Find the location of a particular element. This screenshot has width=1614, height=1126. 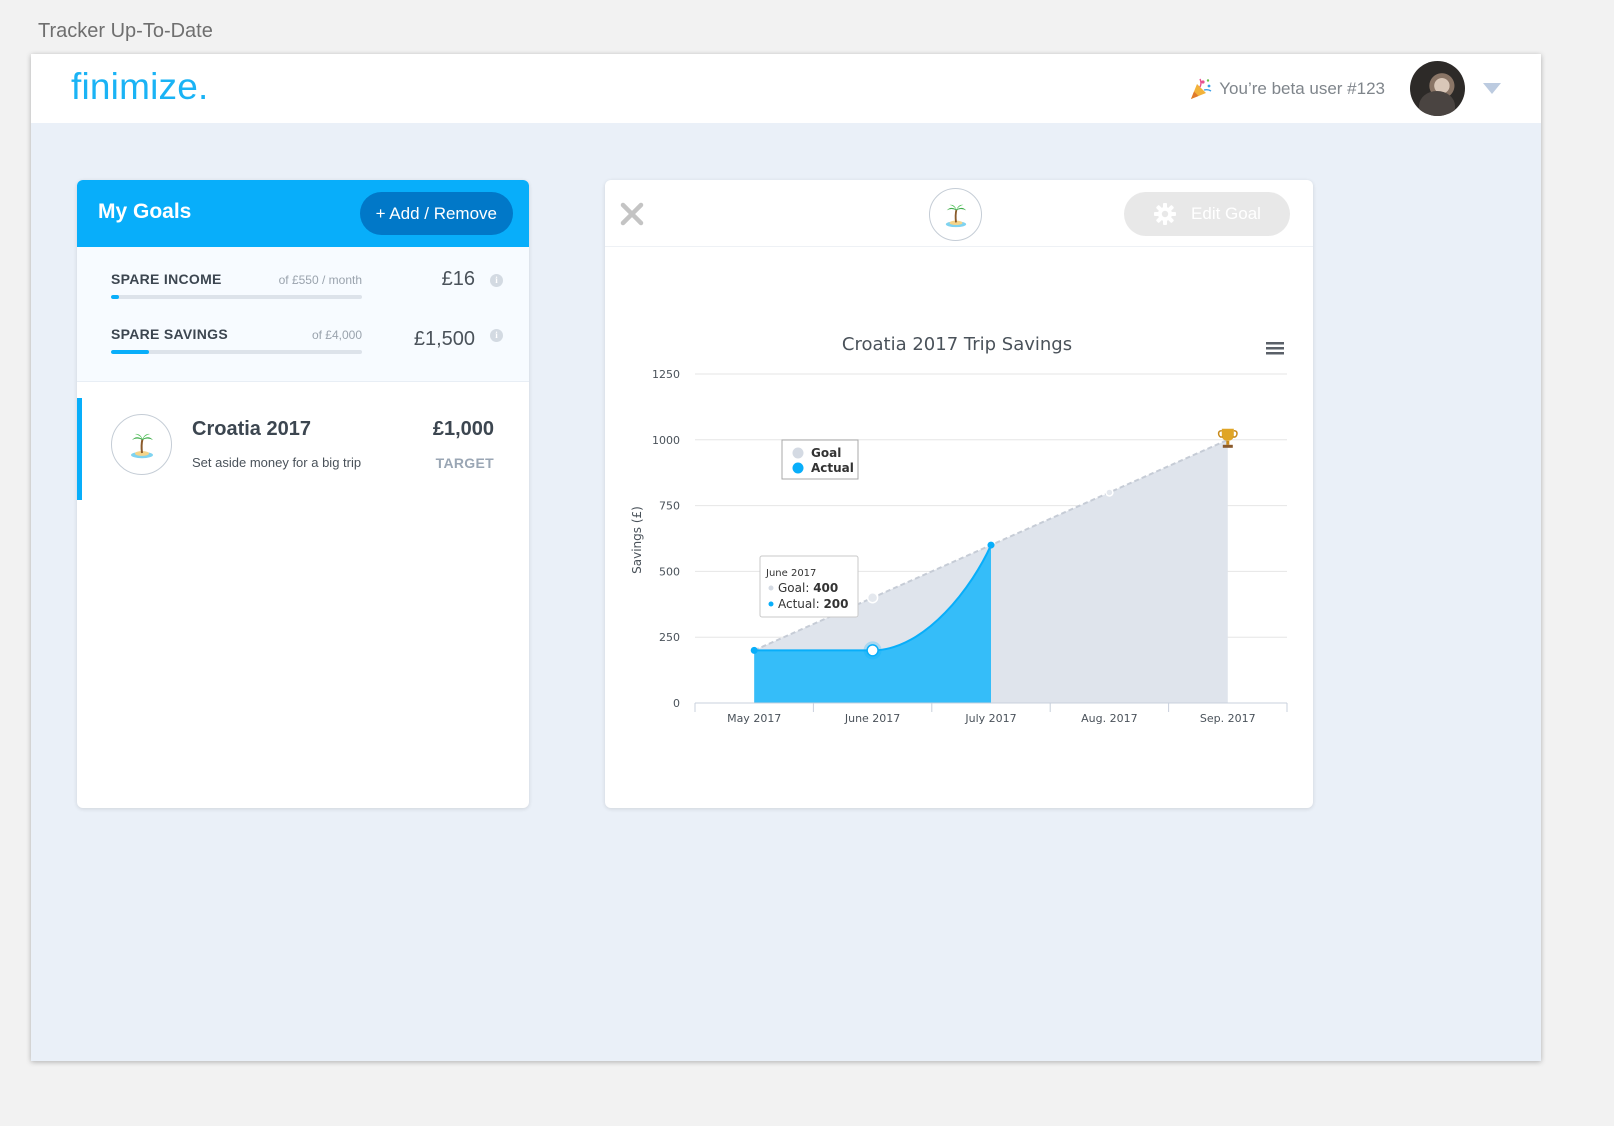

spare-savings-label: SPARE SAVINGS is located at coordinates (169, 334).